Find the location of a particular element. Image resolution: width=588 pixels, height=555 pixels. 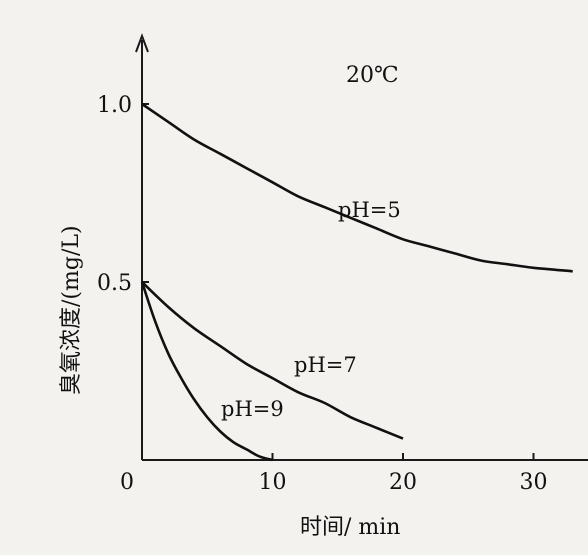

x-tick-label-20: 20 is located at coordinates (403, 482).